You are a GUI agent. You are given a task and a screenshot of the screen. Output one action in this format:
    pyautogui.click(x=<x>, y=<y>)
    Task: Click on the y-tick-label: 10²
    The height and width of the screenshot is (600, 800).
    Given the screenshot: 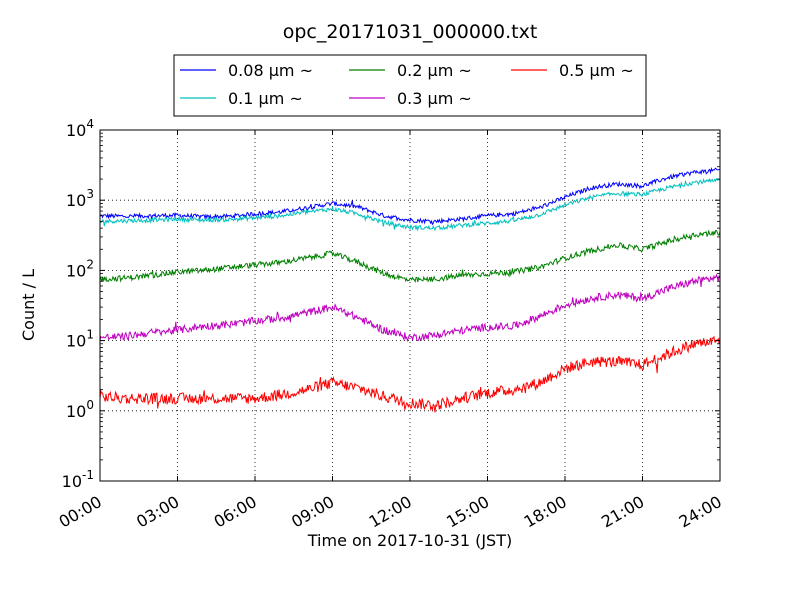 What is the action you would take?
    pyautogui.click(x=80, y=268)
    